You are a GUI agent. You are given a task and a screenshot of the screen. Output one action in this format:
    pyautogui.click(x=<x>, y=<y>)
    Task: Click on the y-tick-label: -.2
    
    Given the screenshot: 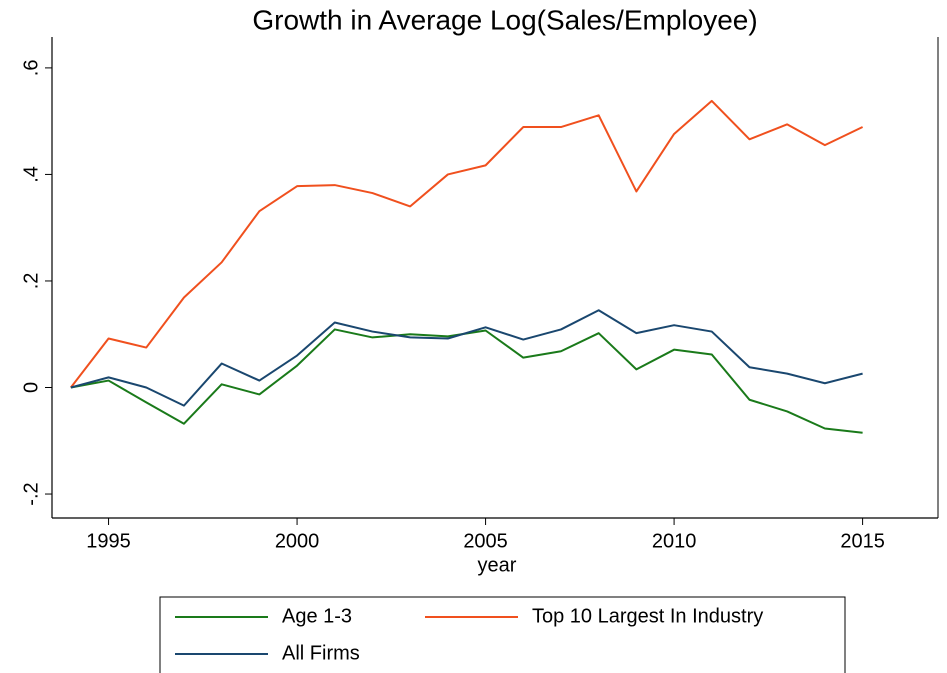 What is the action you would take?
    pyautogui.click(x=31, y=493)
    